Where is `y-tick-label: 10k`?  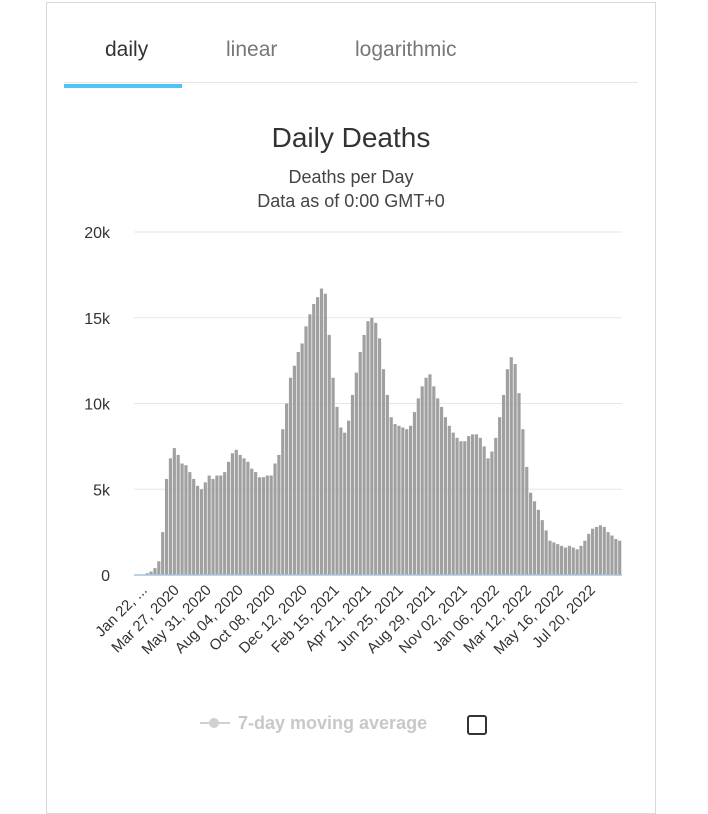 y-tick-label: 10k is located at coordinates (97, 405).